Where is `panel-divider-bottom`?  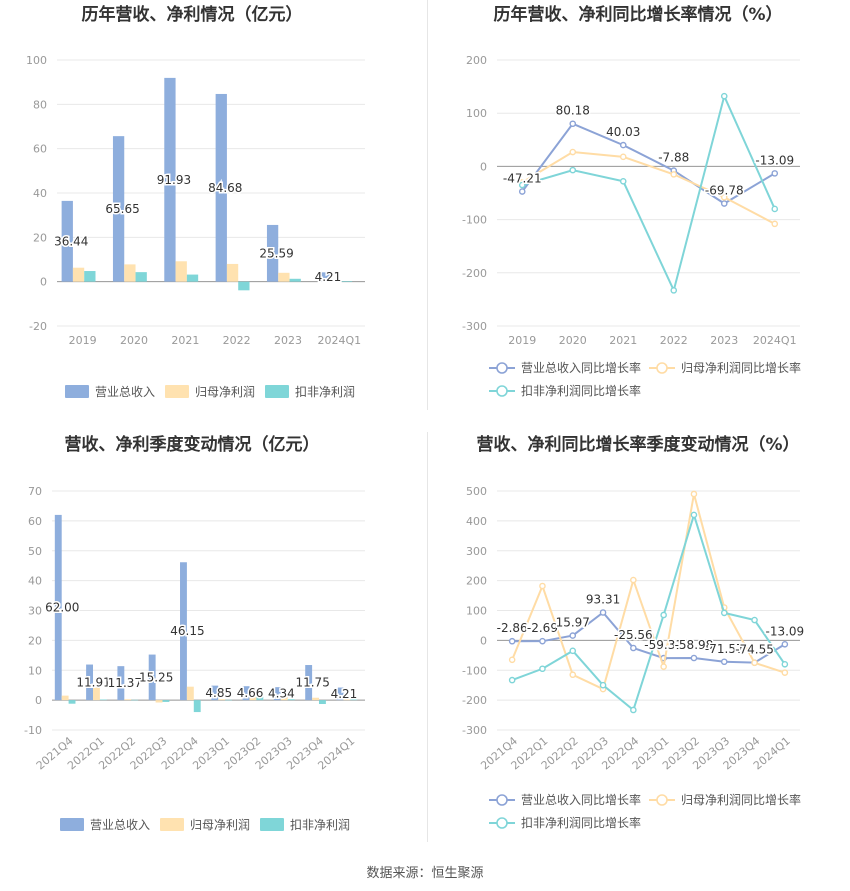
panel-divider-bottom is located at coordinates (427, 637).